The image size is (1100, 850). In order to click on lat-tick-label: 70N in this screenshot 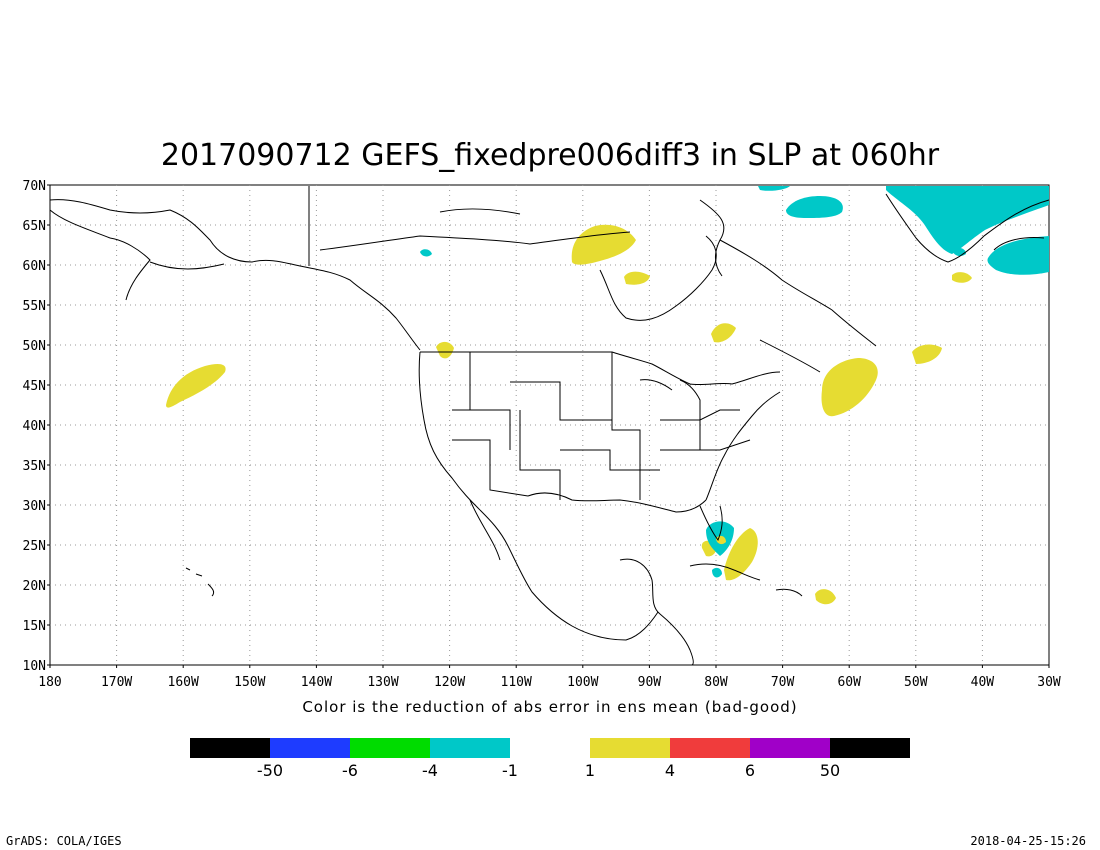, I will do `click(34, 186)`.